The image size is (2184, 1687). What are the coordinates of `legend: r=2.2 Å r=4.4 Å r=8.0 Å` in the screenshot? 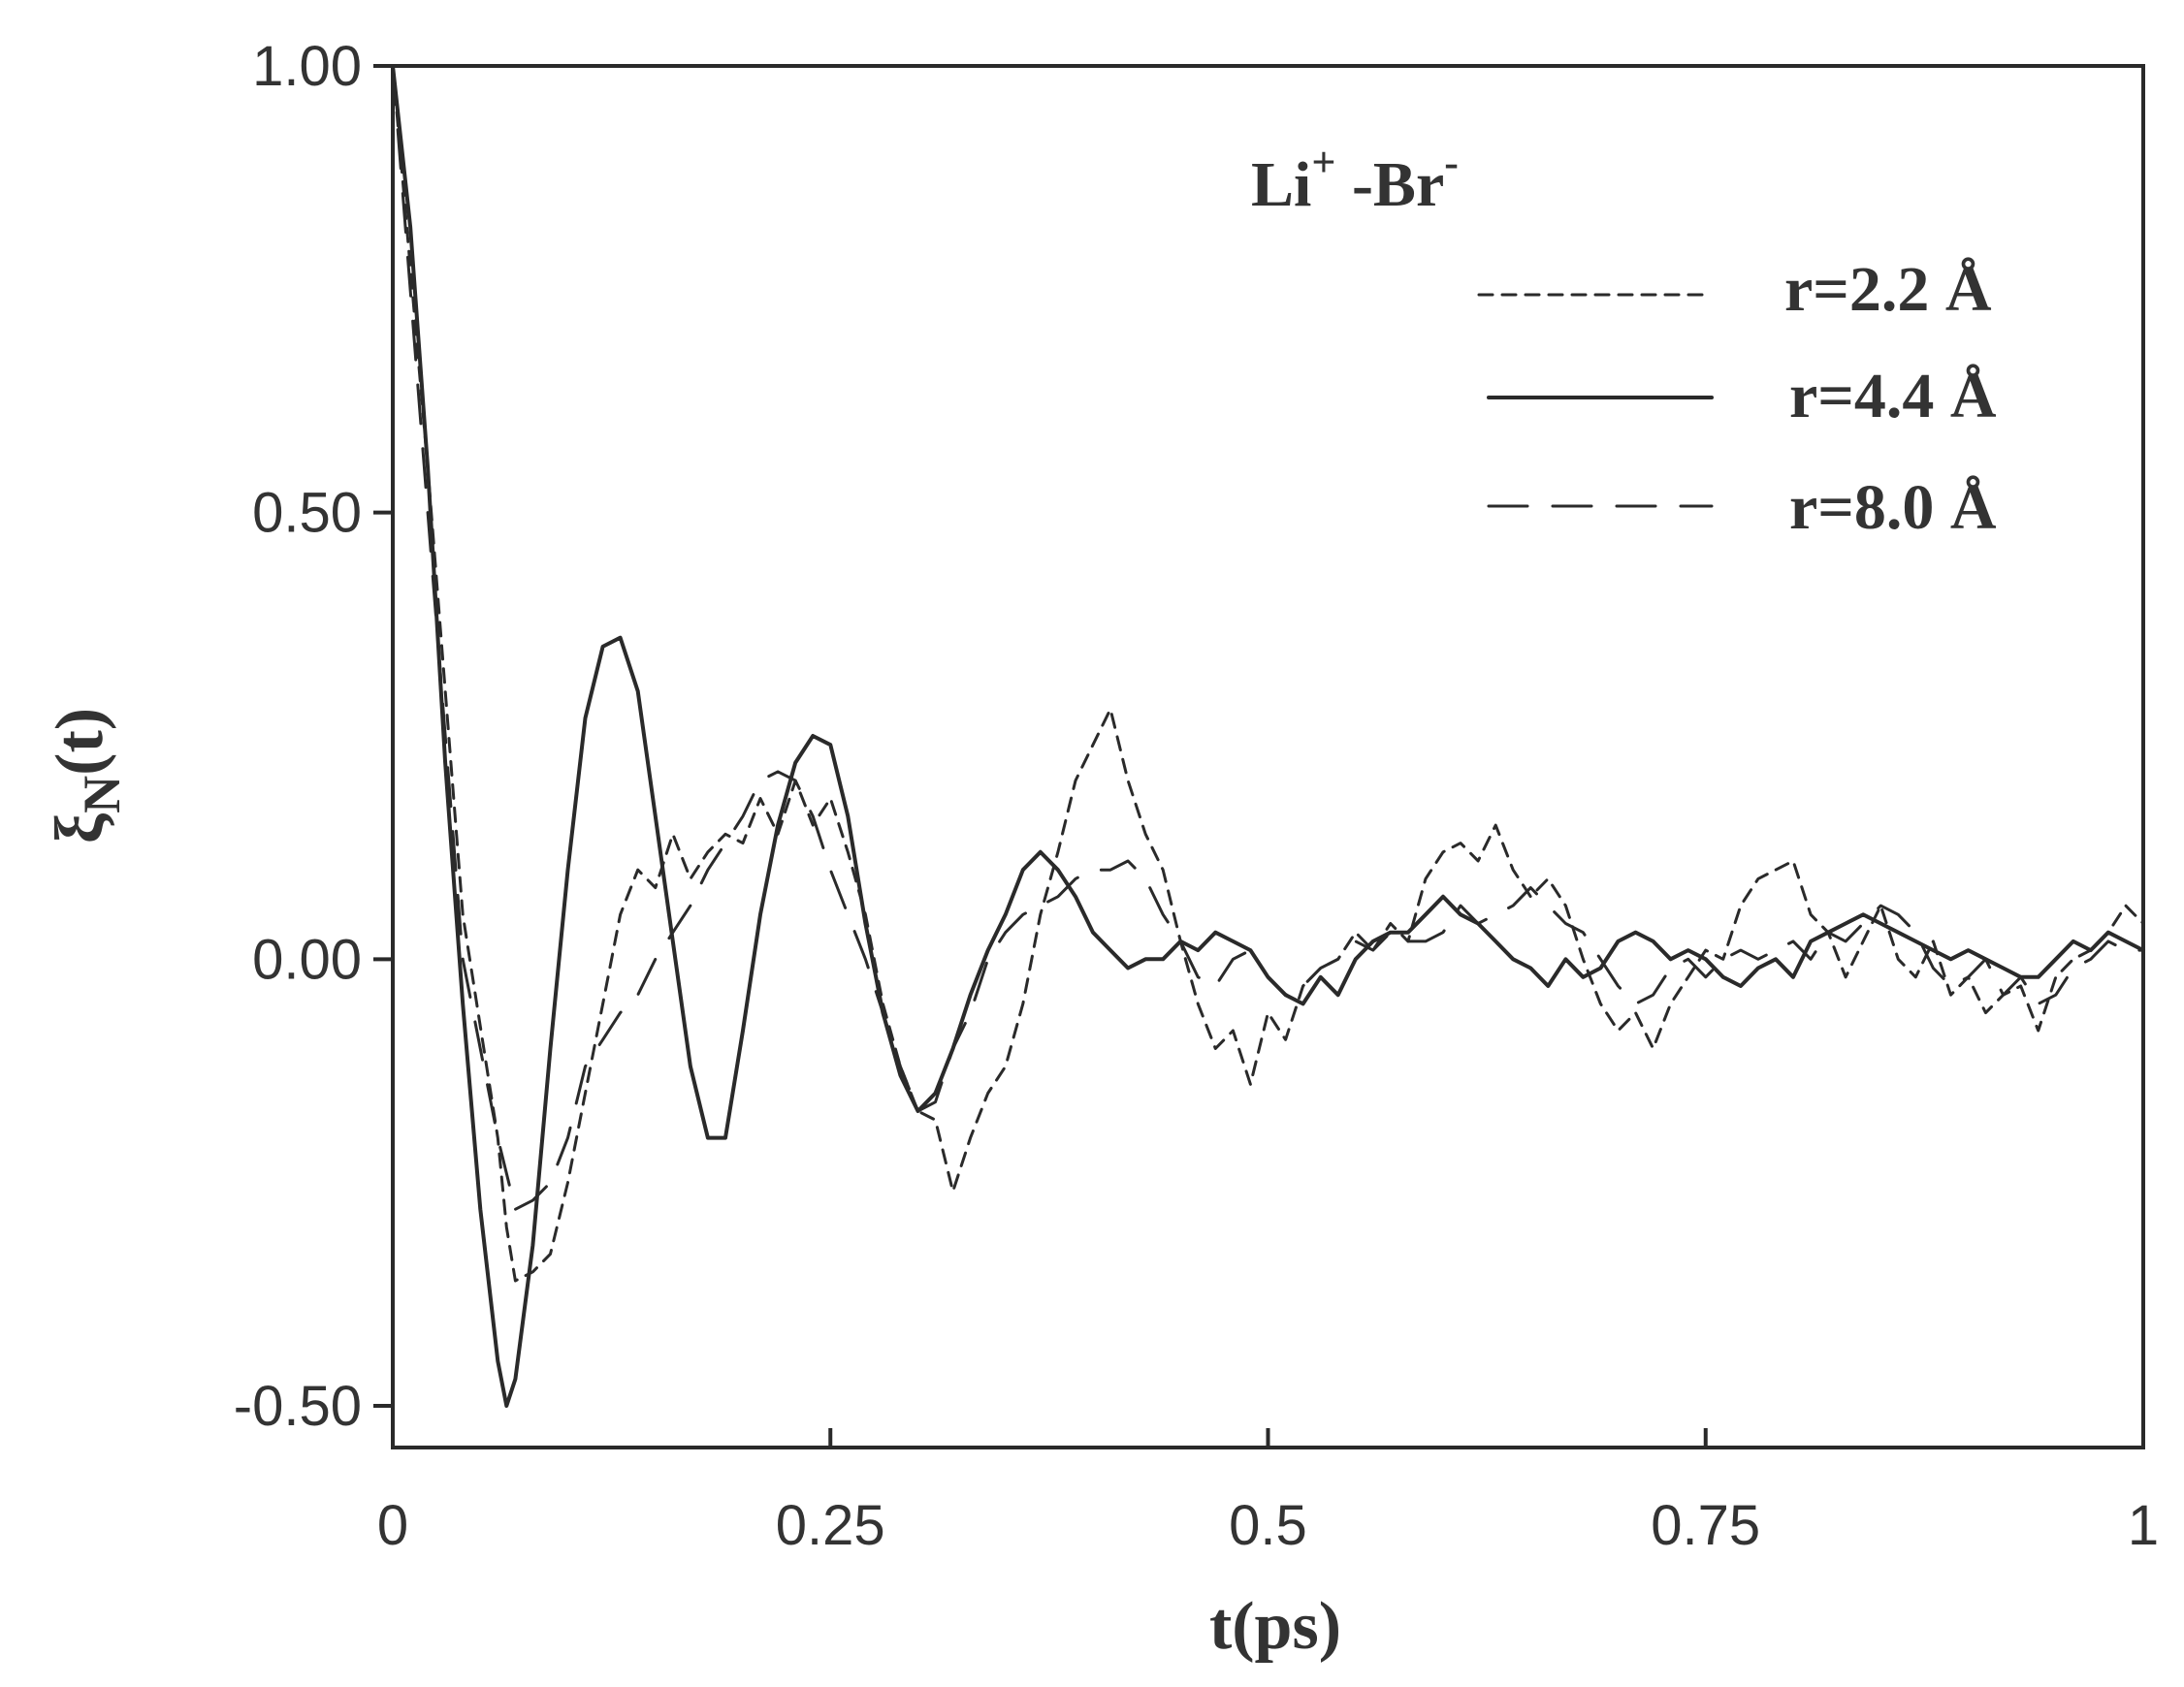 It's located at (1737, 399).